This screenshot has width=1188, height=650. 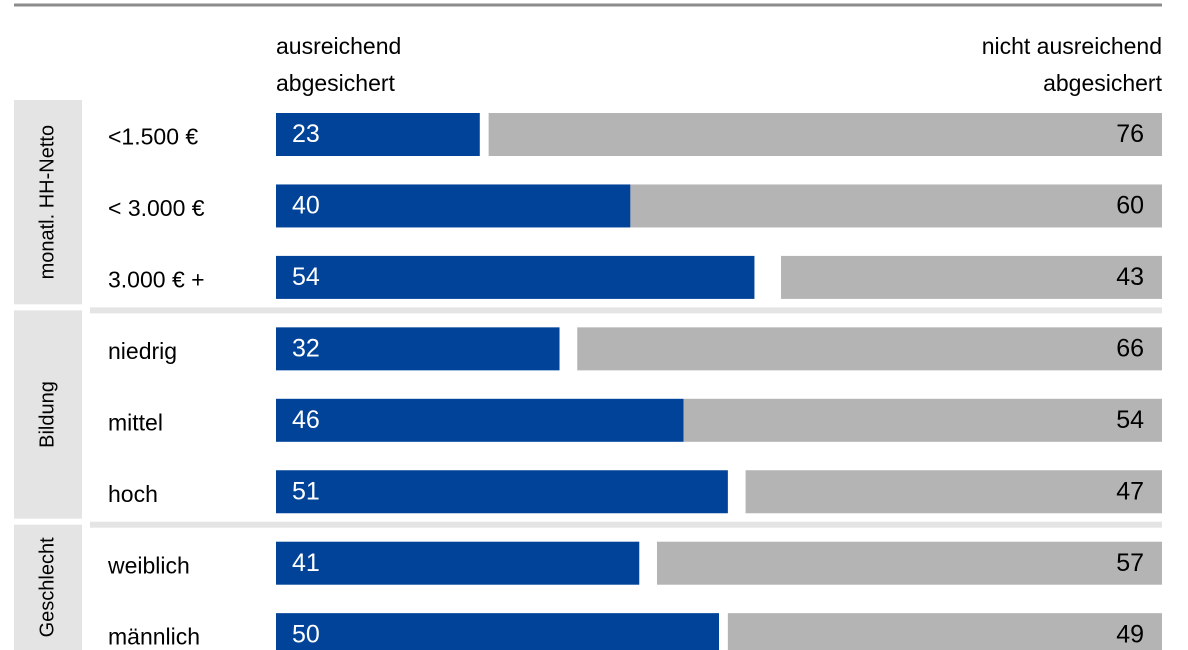 I want to click on value-label: 60, so click(x=1130, y=206).